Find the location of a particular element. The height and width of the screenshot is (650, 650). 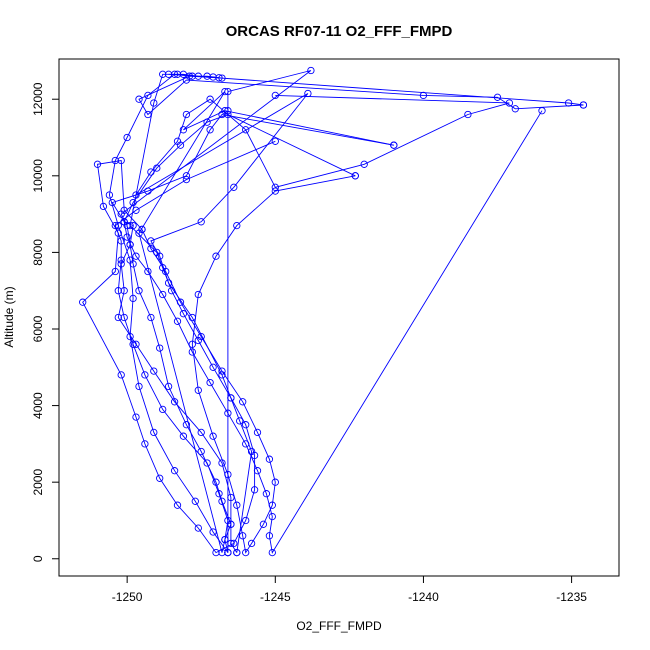

chart-title: ORCAS RF07-11 O2_FFF_FMPD is located at coordinates (339, 31).